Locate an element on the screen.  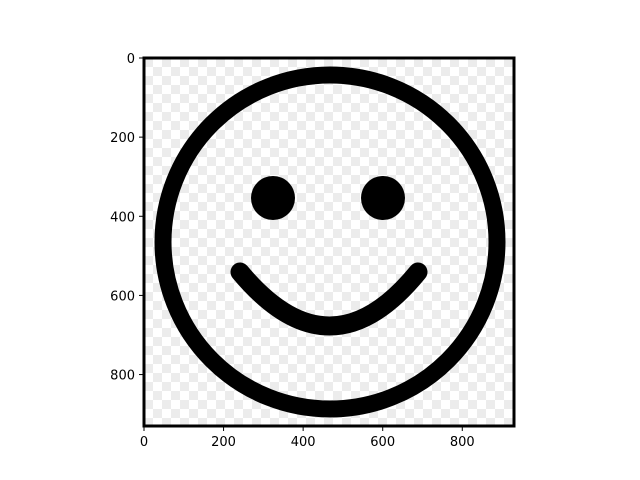
right-eye is located at coordinates (383, 198).